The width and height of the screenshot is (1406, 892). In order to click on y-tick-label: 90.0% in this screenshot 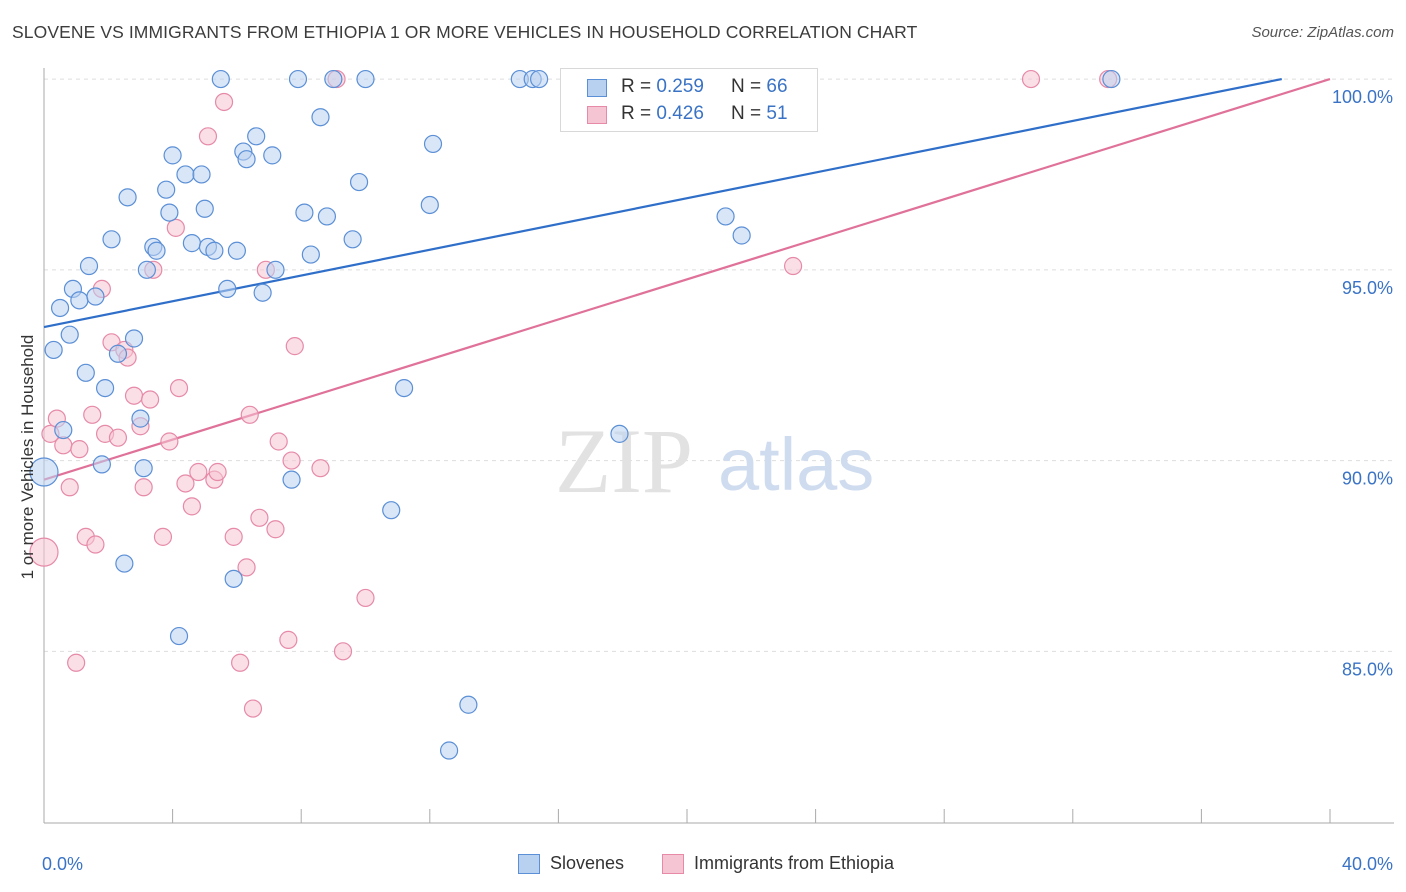, I will do `click(1367, 479)`.